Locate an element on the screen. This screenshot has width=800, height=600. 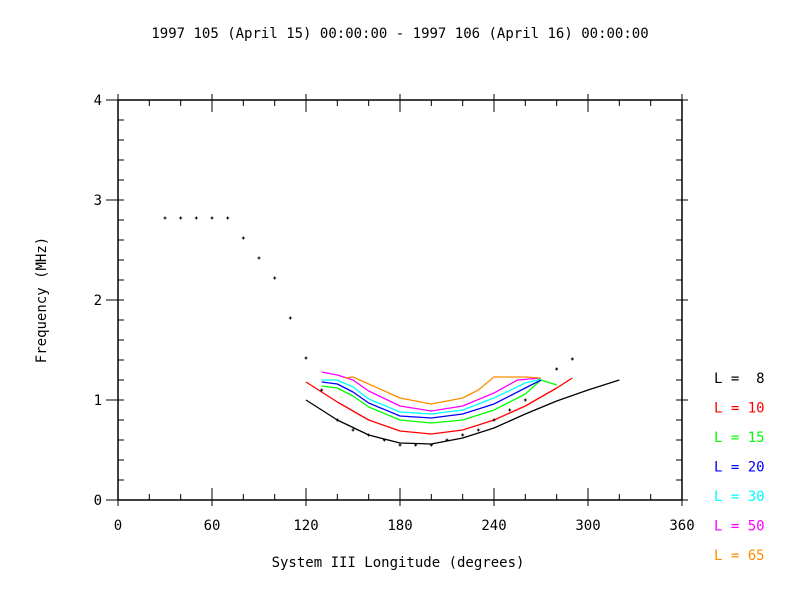
x-tick-labels: 0 60 120 180 240 300 360 is located at coordinates (404, 526).